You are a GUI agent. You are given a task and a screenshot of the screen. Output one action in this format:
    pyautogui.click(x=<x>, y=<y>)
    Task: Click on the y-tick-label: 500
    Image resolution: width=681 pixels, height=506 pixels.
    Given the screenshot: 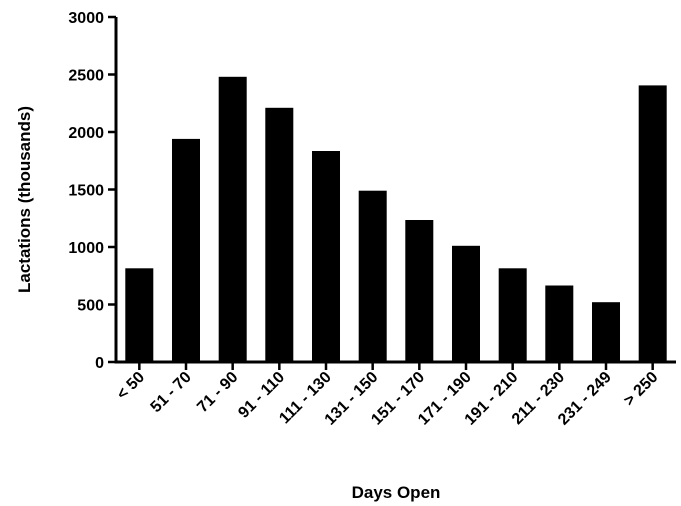 What is the action you would take?
    pyautogui.click(x=90, y=306)
    